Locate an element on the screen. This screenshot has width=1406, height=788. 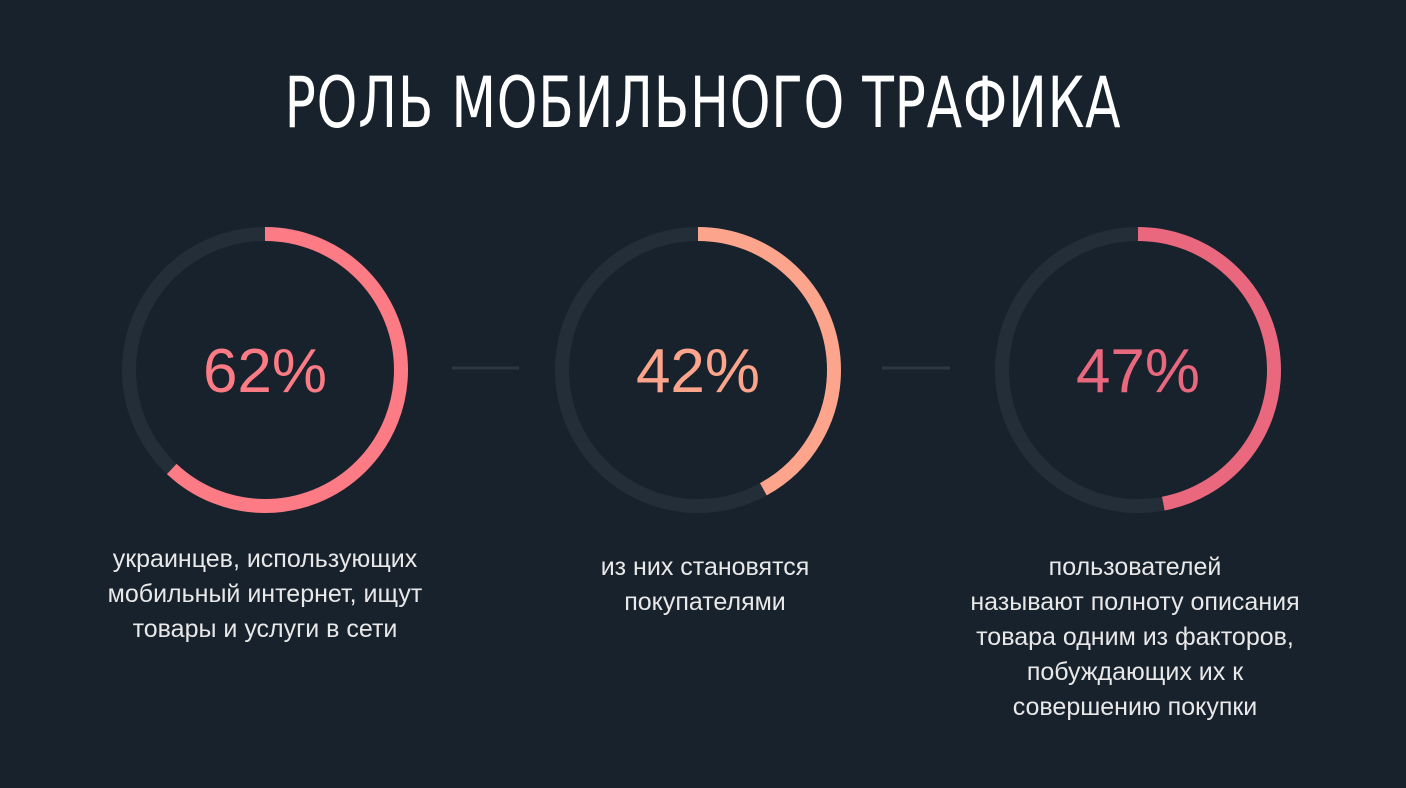
page-title: РОЛЬ МОБИЛЬНОГО ТРАФИКА is located at coordinates (703, 103).